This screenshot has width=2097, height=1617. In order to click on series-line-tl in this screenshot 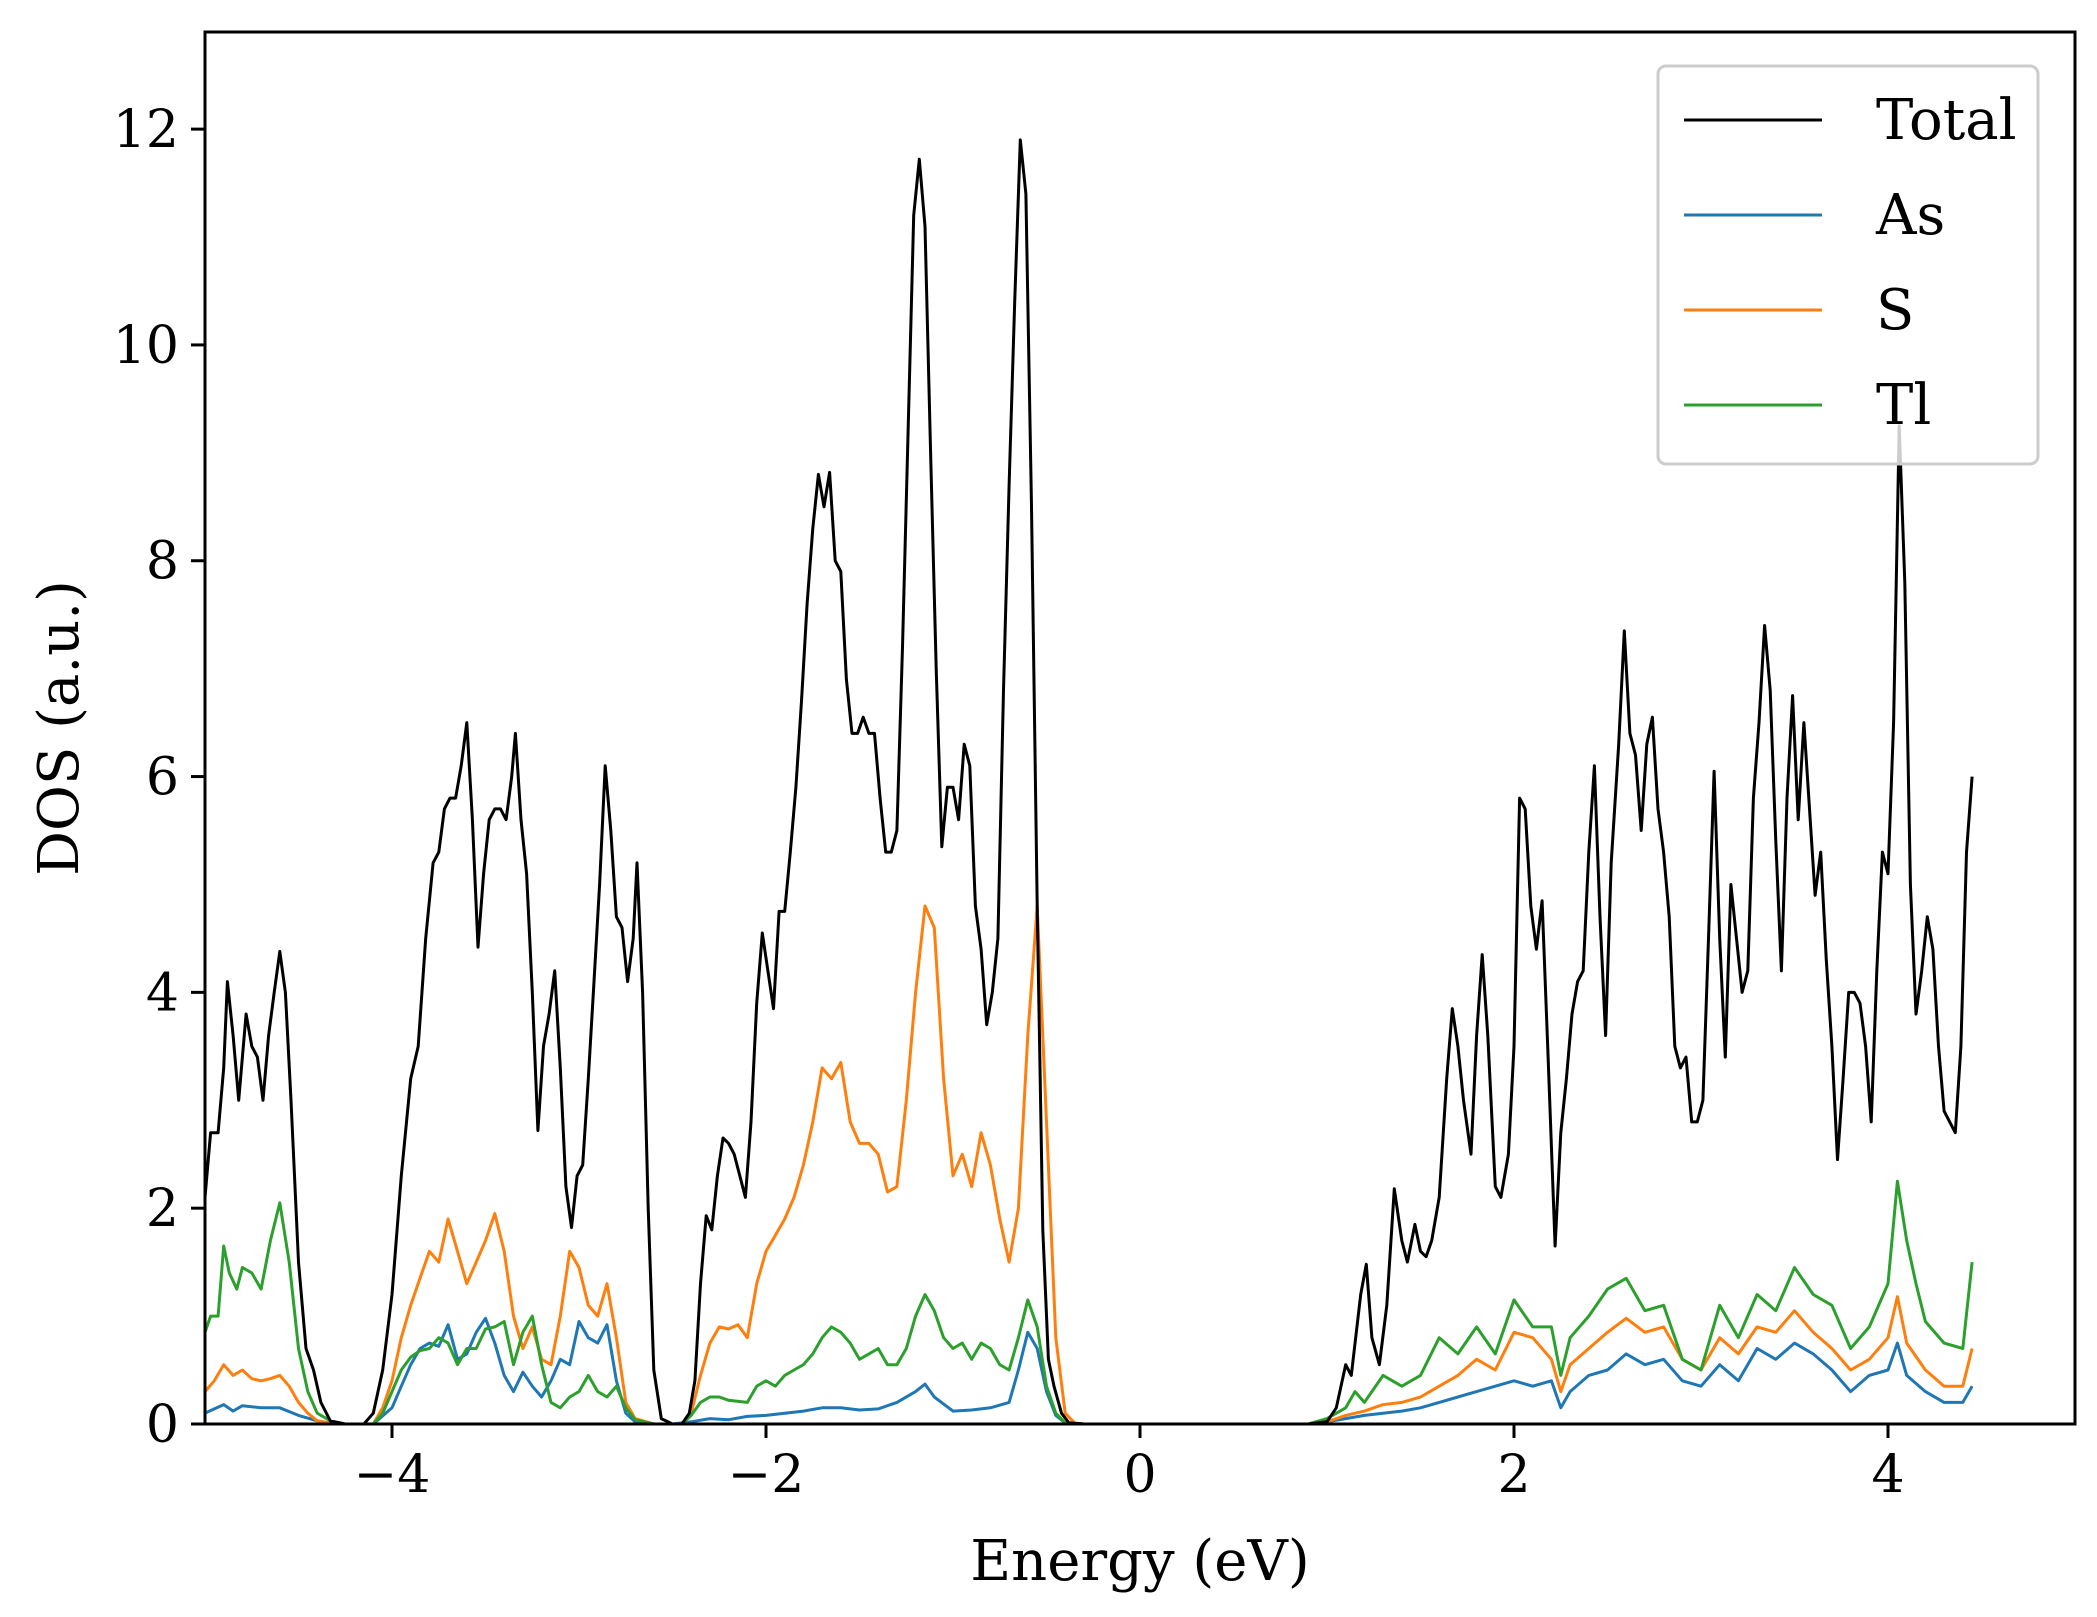, I will do `click(1089, 1301)`.